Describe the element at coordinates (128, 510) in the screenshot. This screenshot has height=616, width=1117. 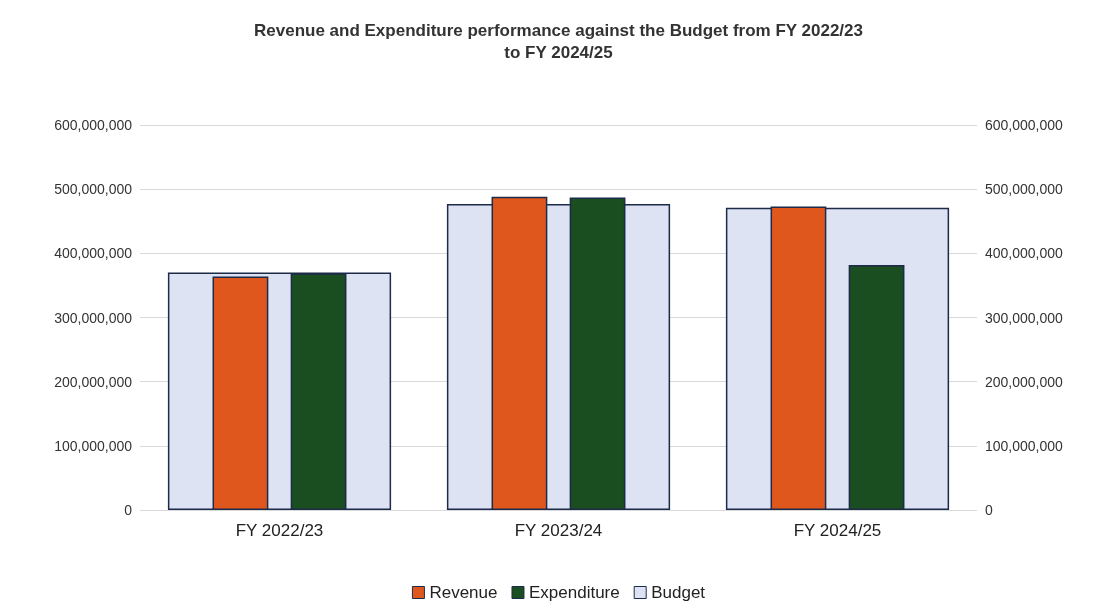
I see `y-tick-label: 0` at that location.